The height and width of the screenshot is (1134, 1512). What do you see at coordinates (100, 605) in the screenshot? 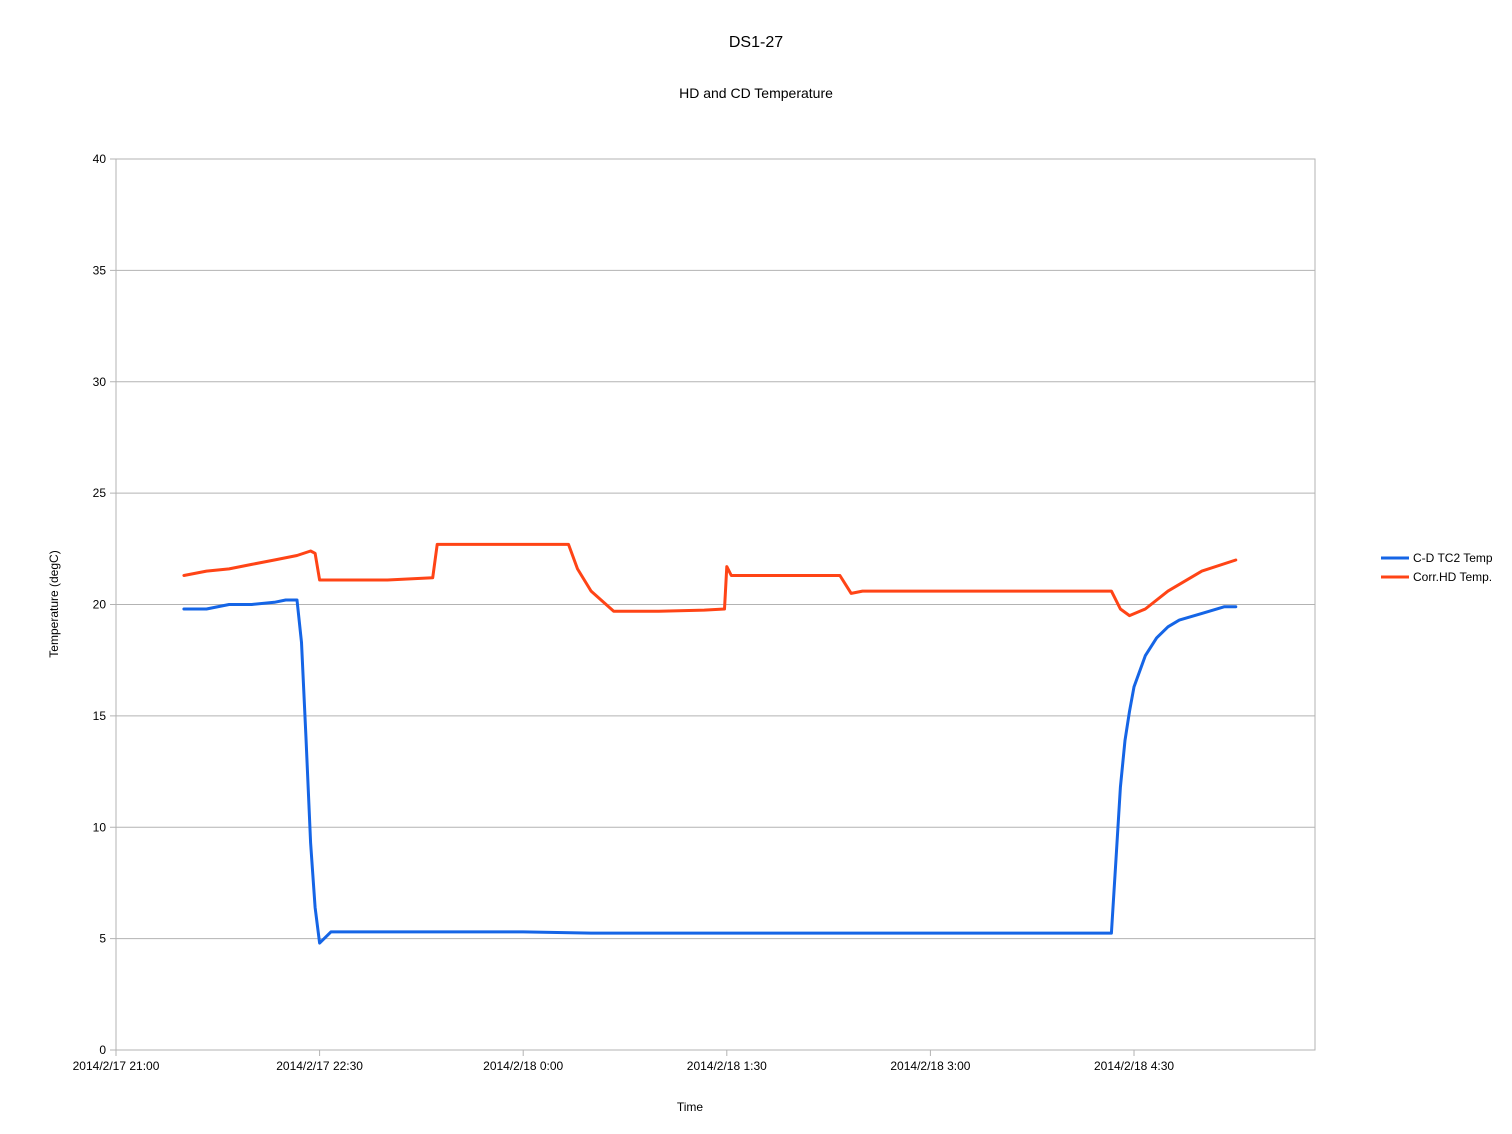
I see `y-tick-label-4: 20` at bounding box center [100, 605].